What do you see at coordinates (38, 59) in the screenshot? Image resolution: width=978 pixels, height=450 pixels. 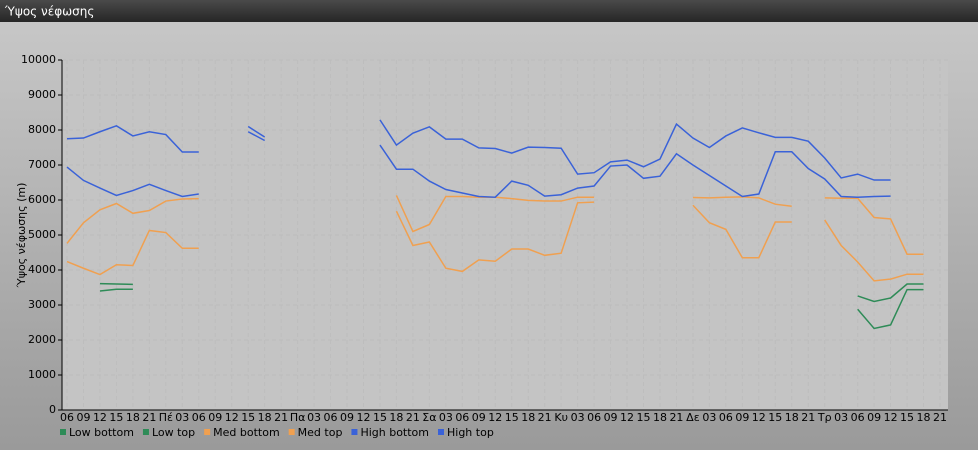 I see `y-tick-label: 10000` at bounding box center [38, 59].